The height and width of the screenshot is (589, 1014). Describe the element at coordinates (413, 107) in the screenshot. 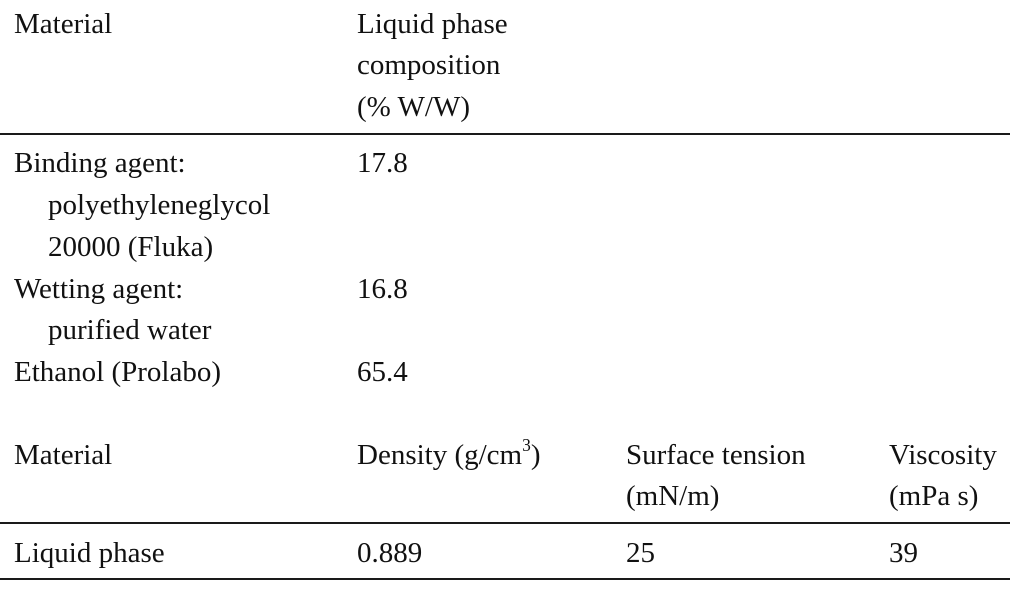

I see `header-composition-line3: (% W/W)` at that location.